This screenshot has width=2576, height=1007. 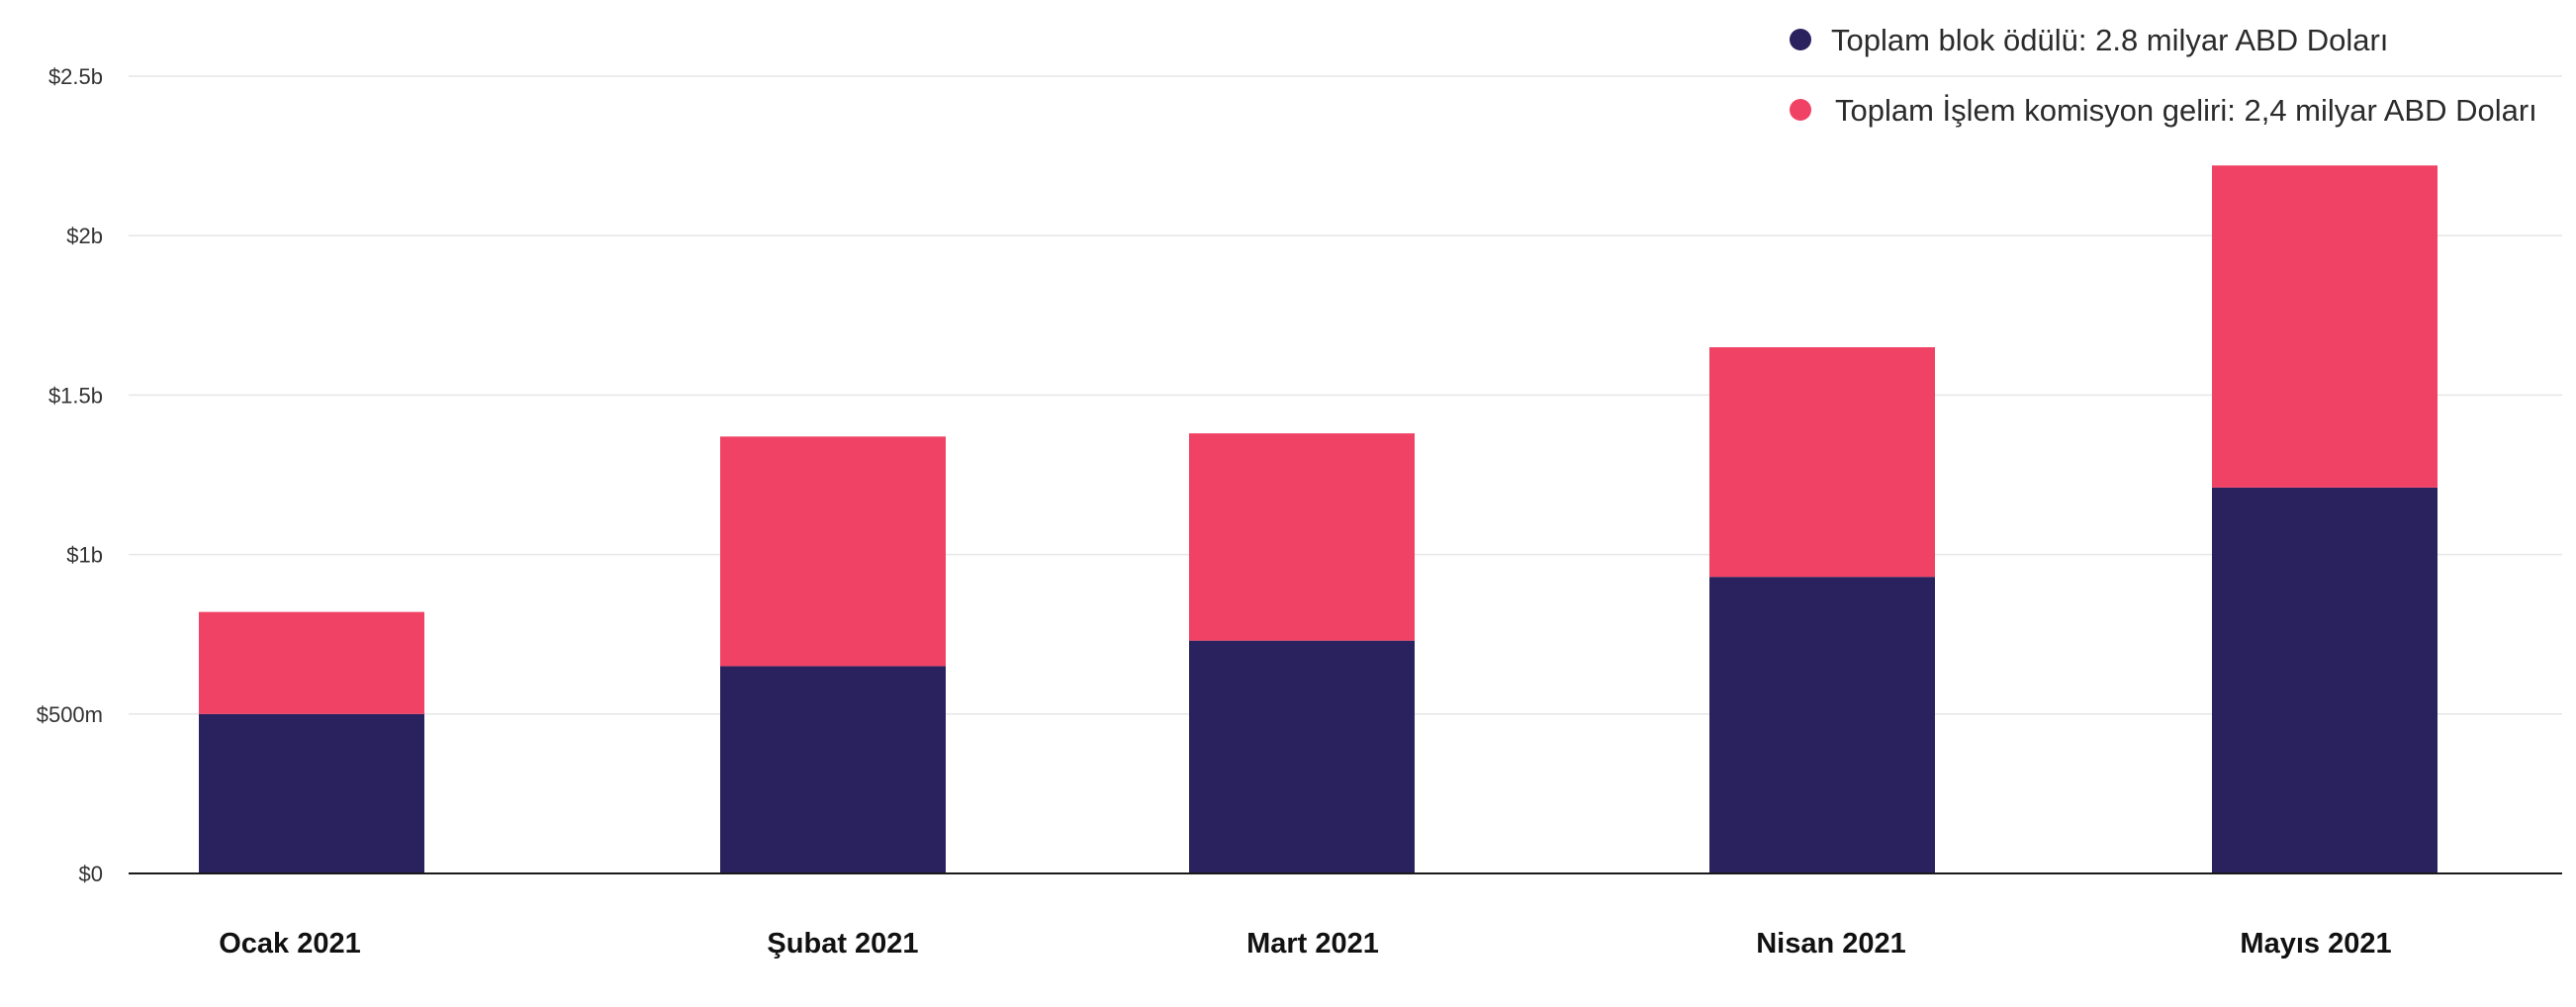 I want to click on x-tick-label: Mart 2021, so click(x=1313, y=944).